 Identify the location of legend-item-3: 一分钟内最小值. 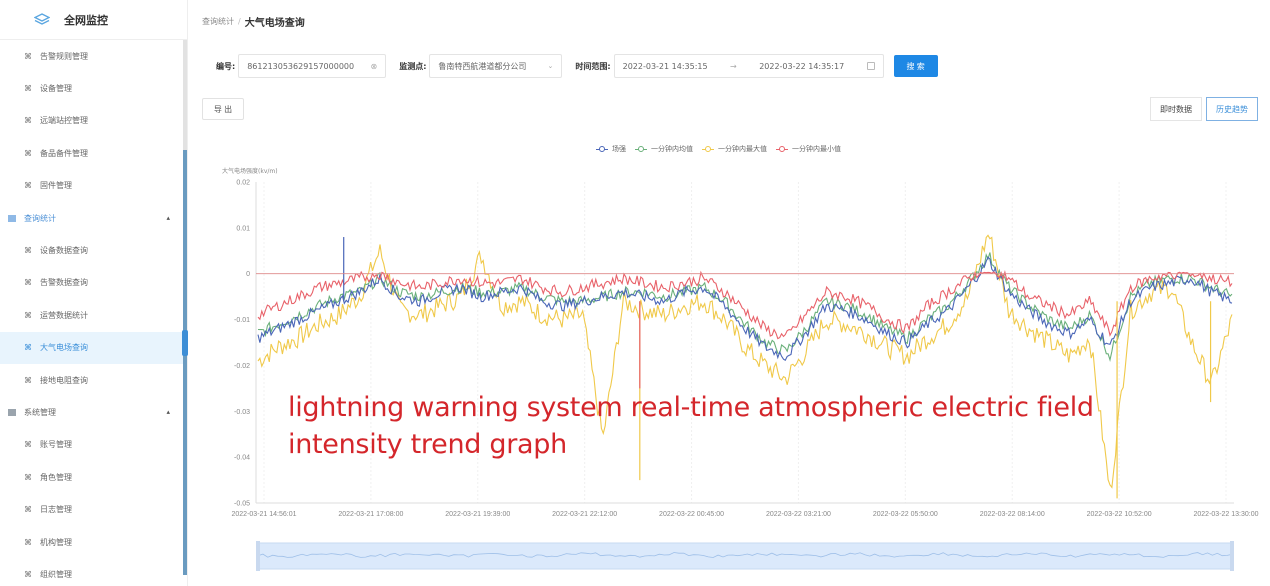
(808, 149).